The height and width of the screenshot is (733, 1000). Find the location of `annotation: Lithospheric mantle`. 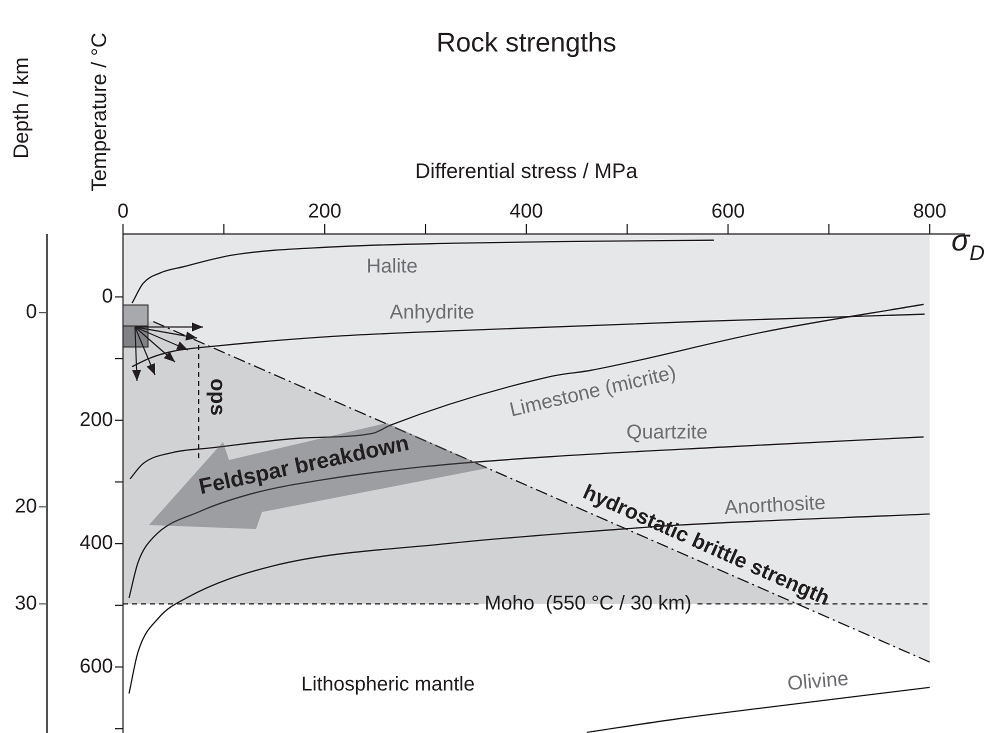

annotation: Lithospheric mantle is located at coordinates (388, 685).